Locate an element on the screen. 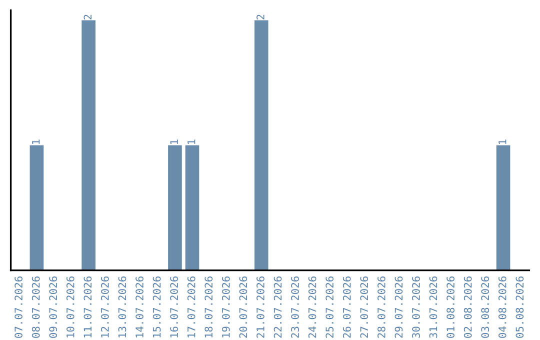  x-tick-label: 04.08.2026 is located at coordinates (502, 307).